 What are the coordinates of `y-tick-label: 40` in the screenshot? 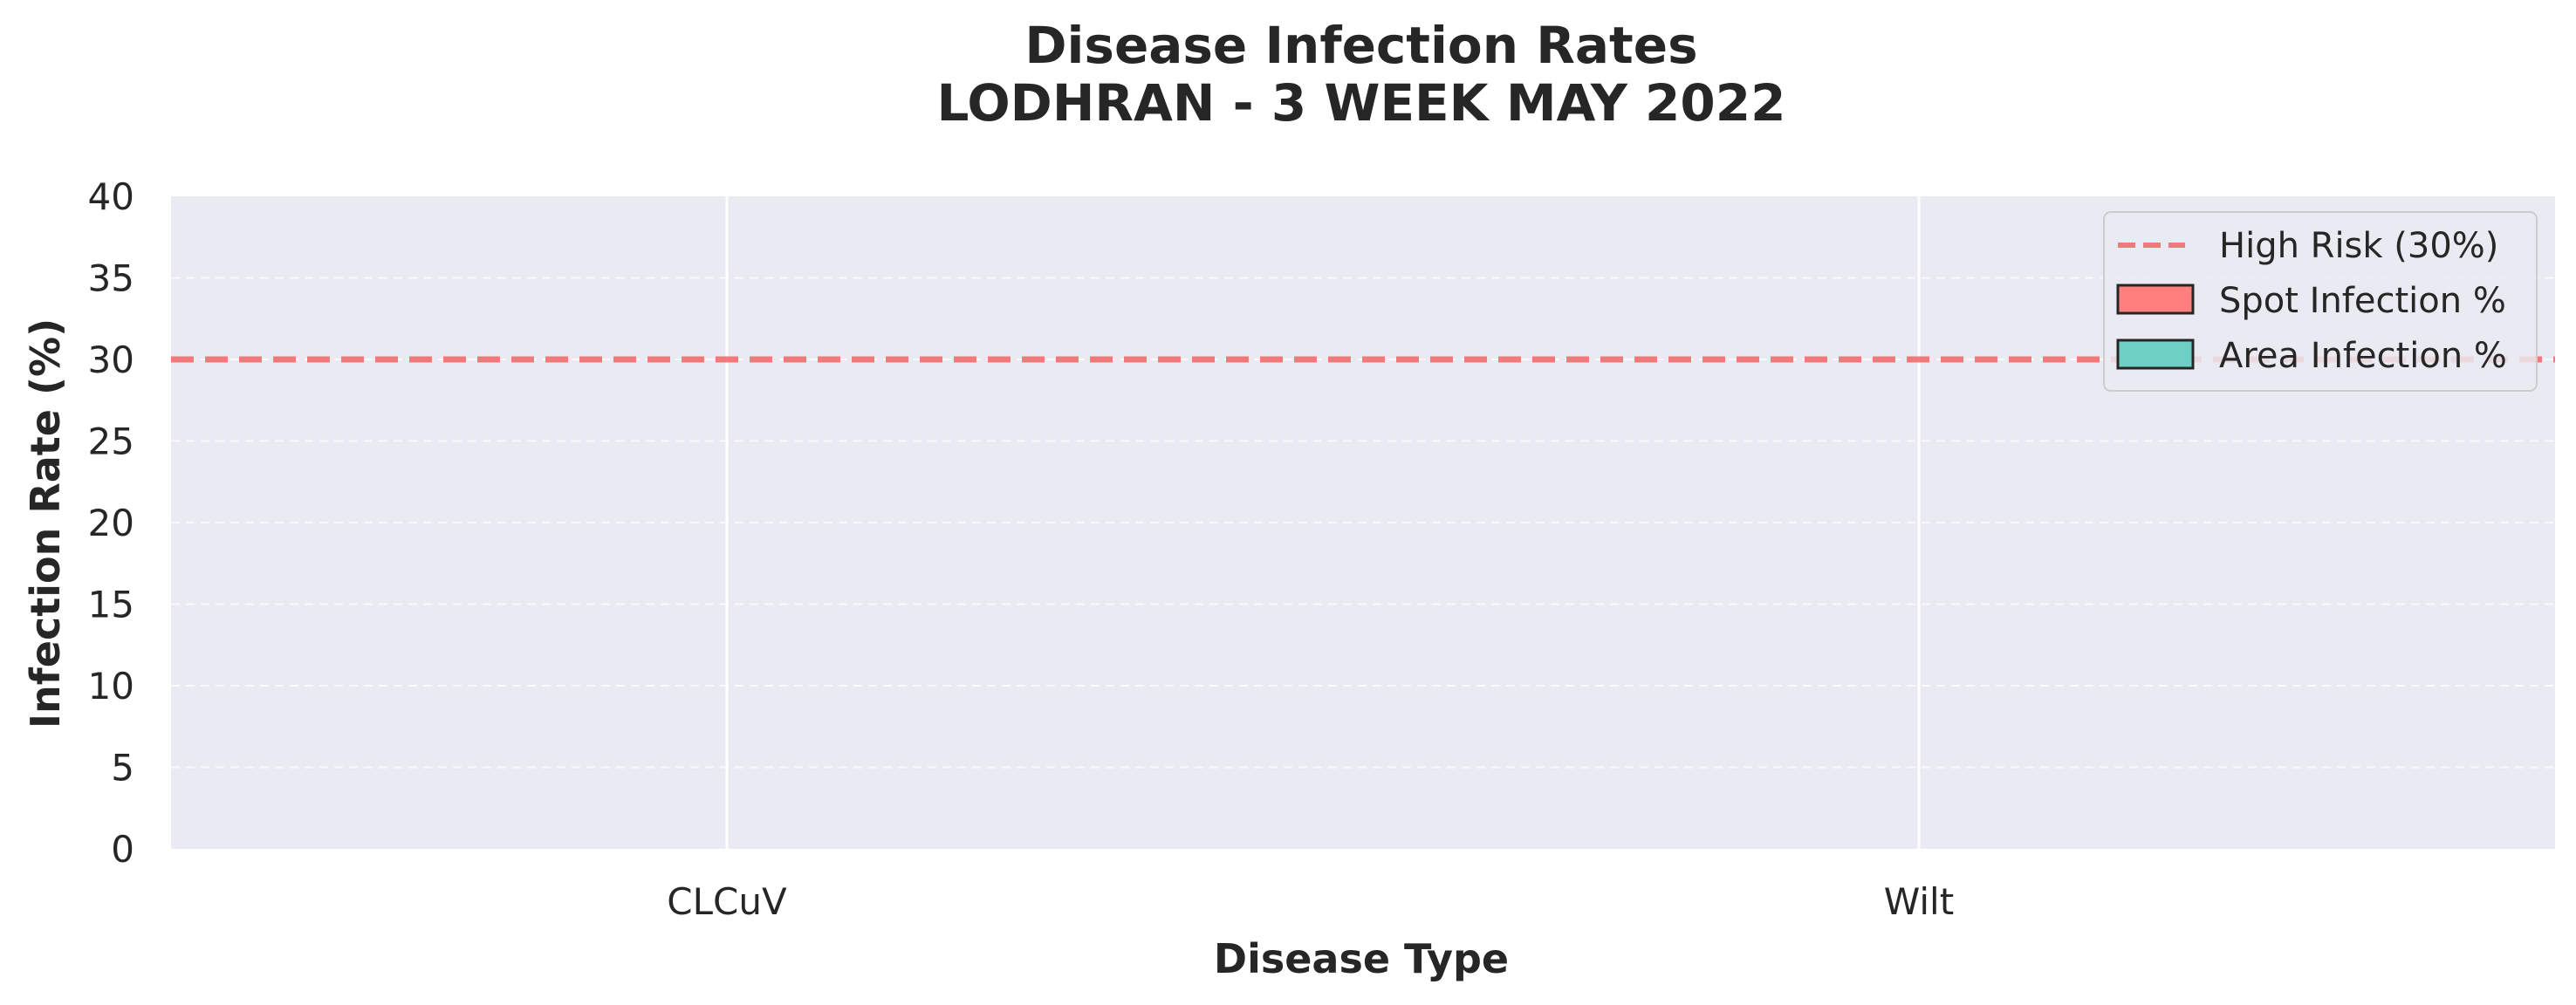 It's located at (111, 197).